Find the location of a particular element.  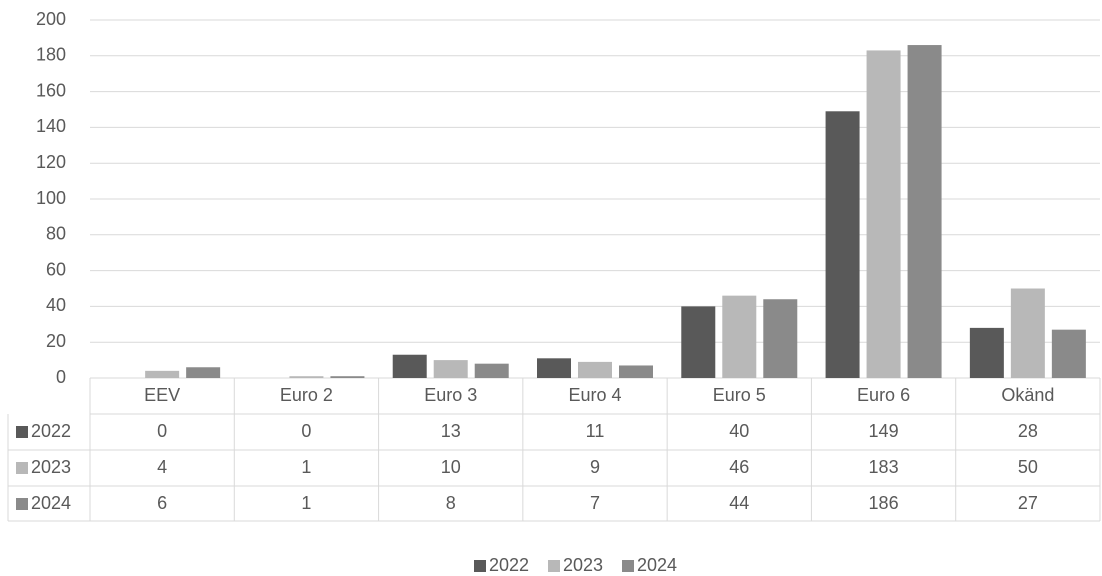

y-tick-label: 120 is located at coordinates (51, 162).